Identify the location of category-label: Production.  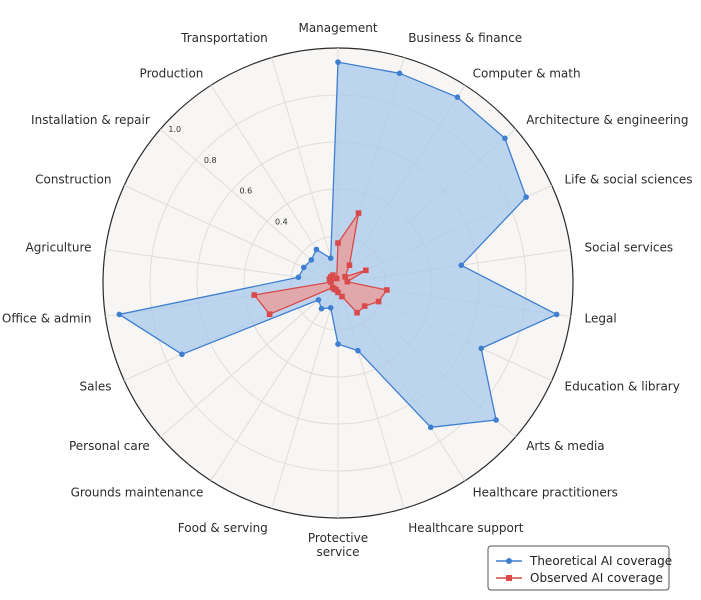
(172, 74).